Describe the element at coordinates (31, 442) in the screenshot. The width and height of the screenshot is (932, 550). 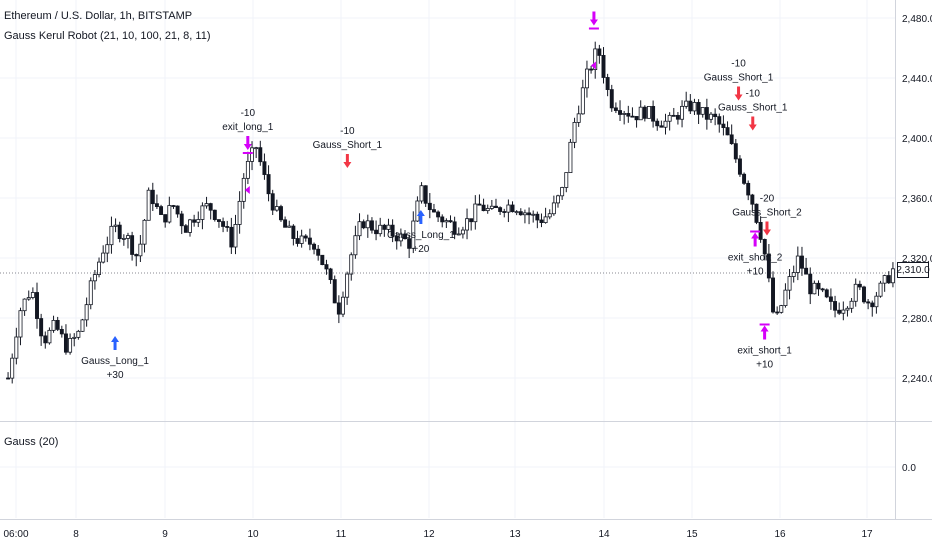
I see `subpane-legend: Gauss (20)` at that location.